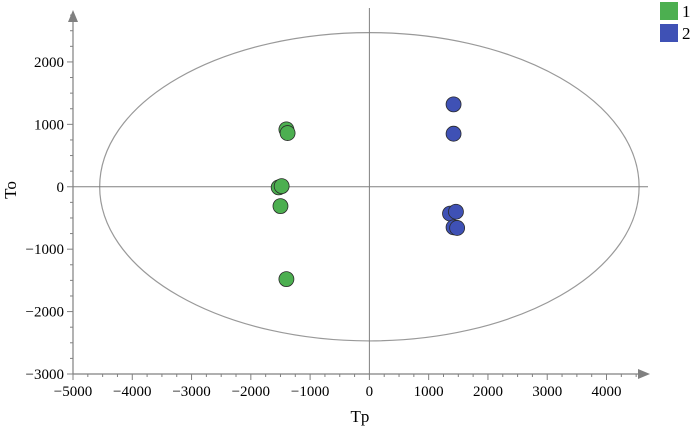  I want to click on x-tick-label: 0, so click(370, 392).